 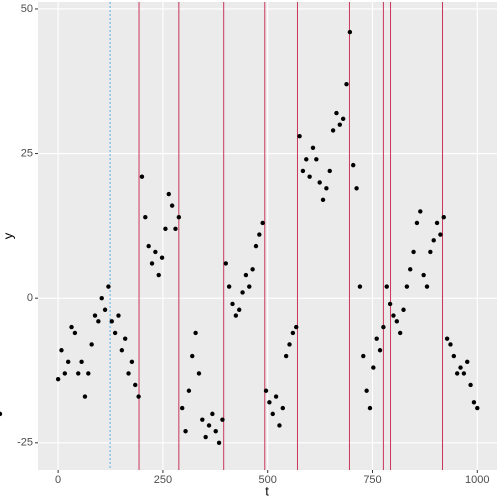 What do you see at coordinates (30, 298) in the screenshot?
I see `y-tick-label: 0` at bounding box center [30, 298].